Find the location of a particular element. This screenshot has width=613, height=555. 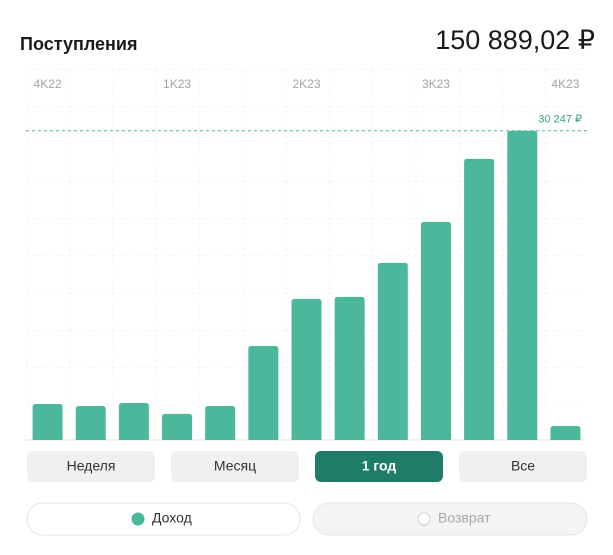

x-tick-label: 4K22 is located at coordinates (48, 84).